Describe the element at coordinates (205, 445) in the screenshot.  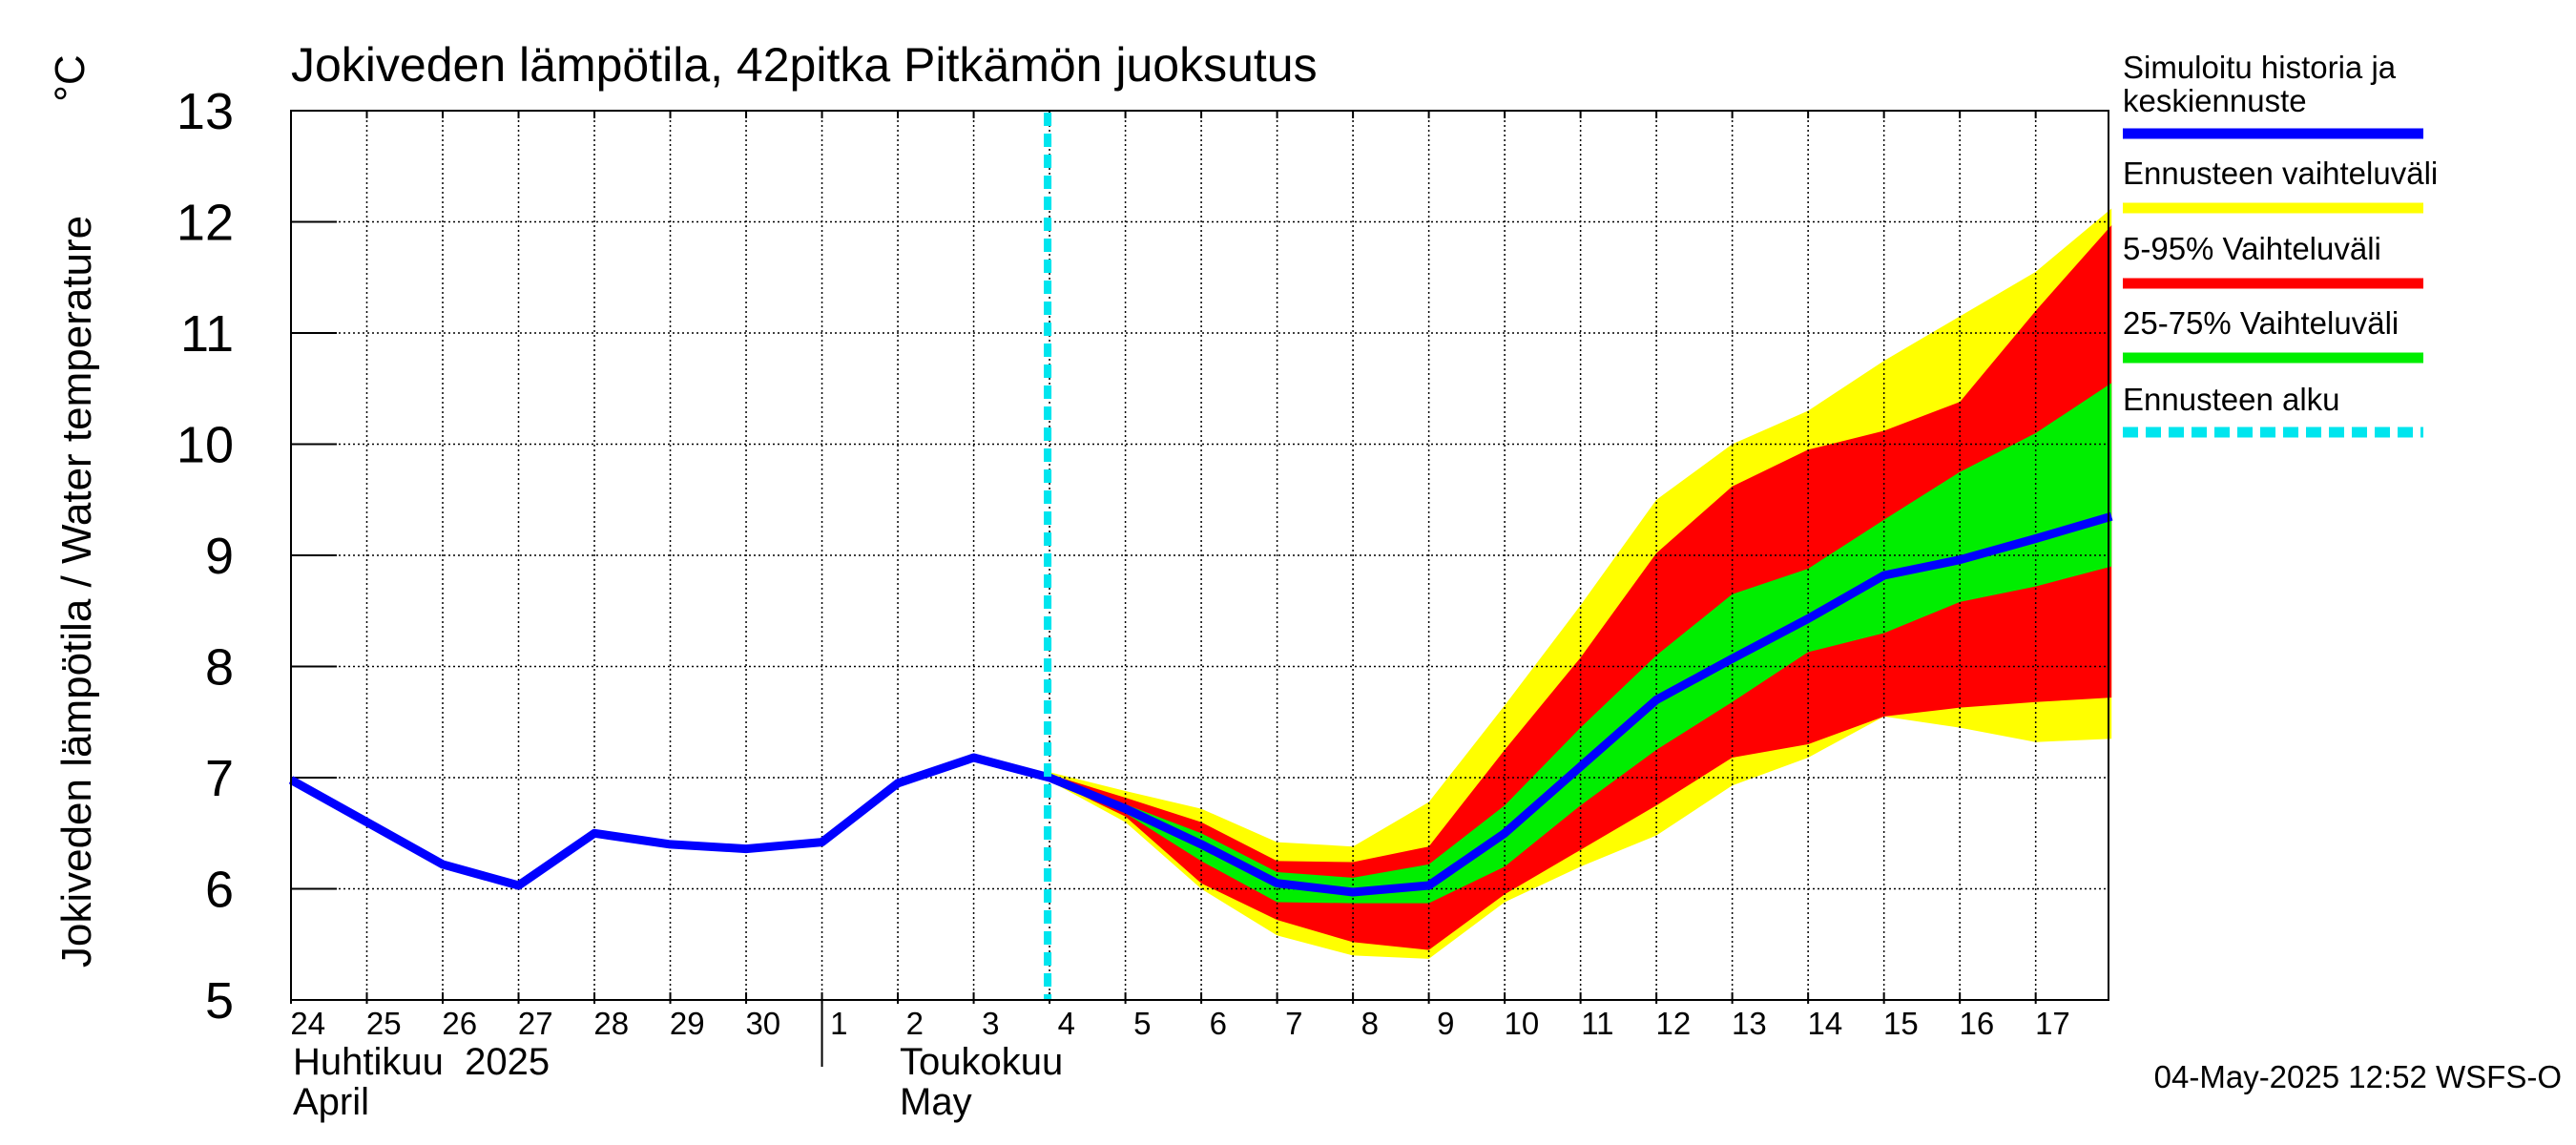
I see `y-tick-label: 10` at that location.